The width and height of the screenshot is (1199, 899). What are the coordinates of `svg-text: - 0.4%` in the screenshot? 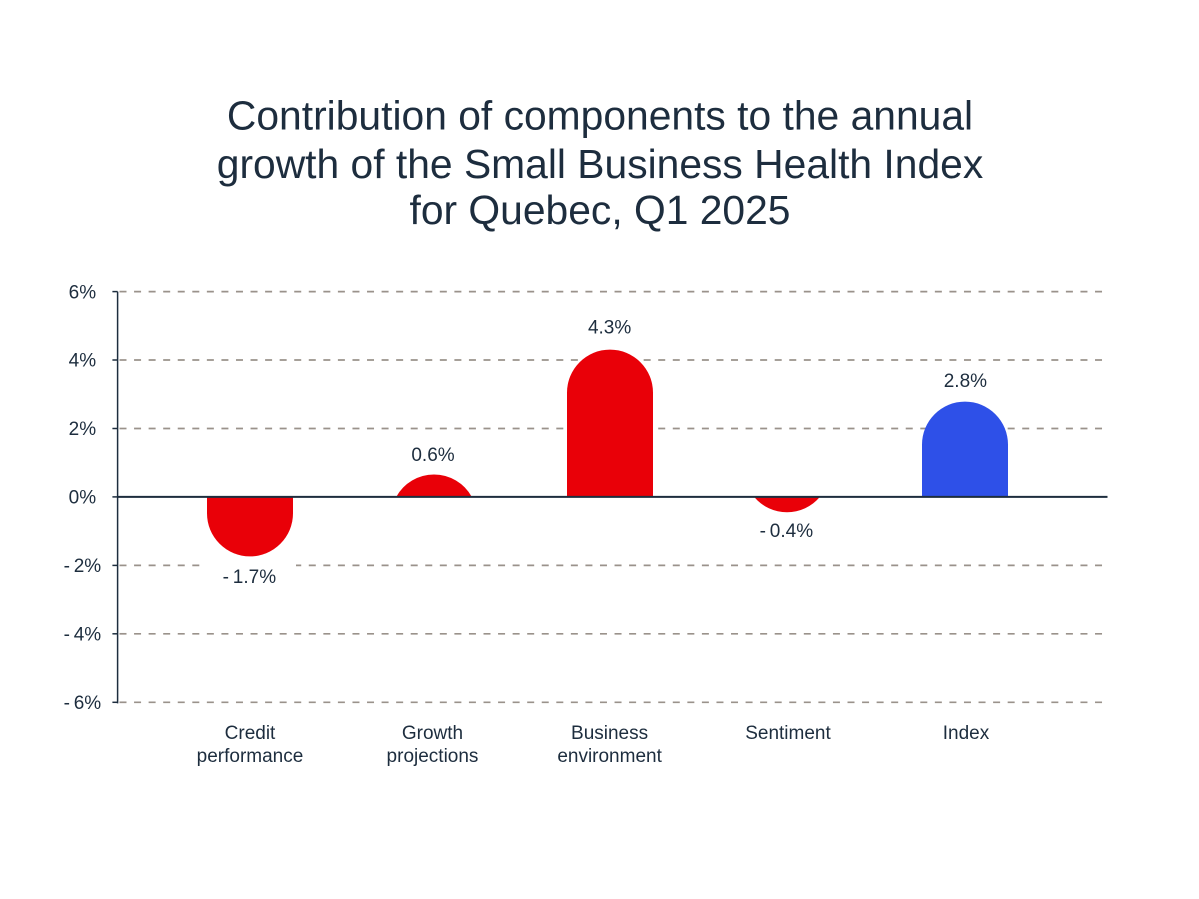 It's located at (787, 531).